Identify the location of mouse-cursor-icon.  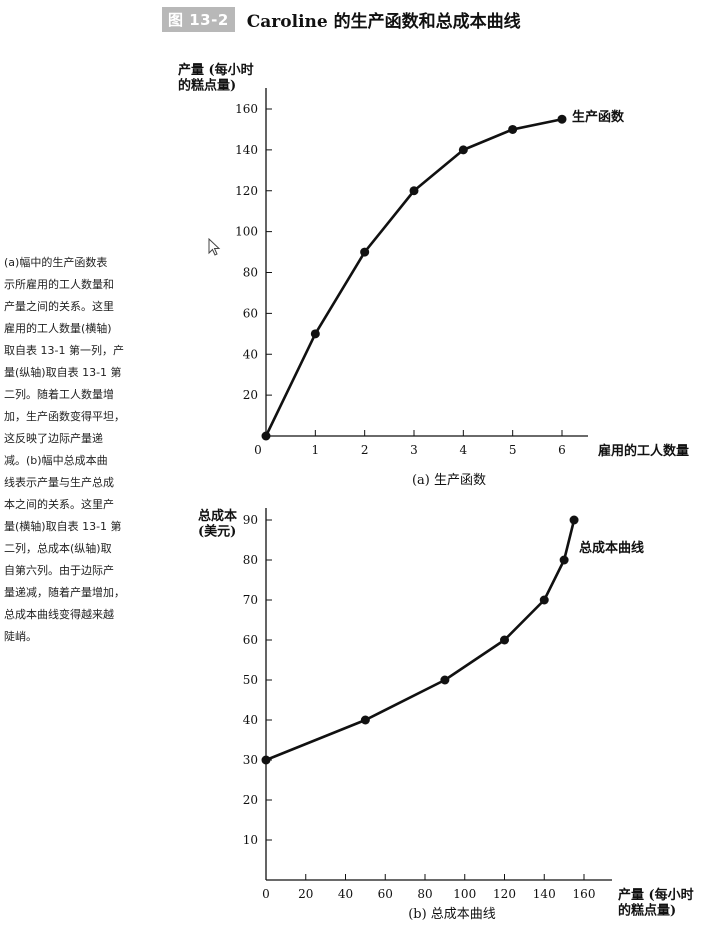
(214, 247).